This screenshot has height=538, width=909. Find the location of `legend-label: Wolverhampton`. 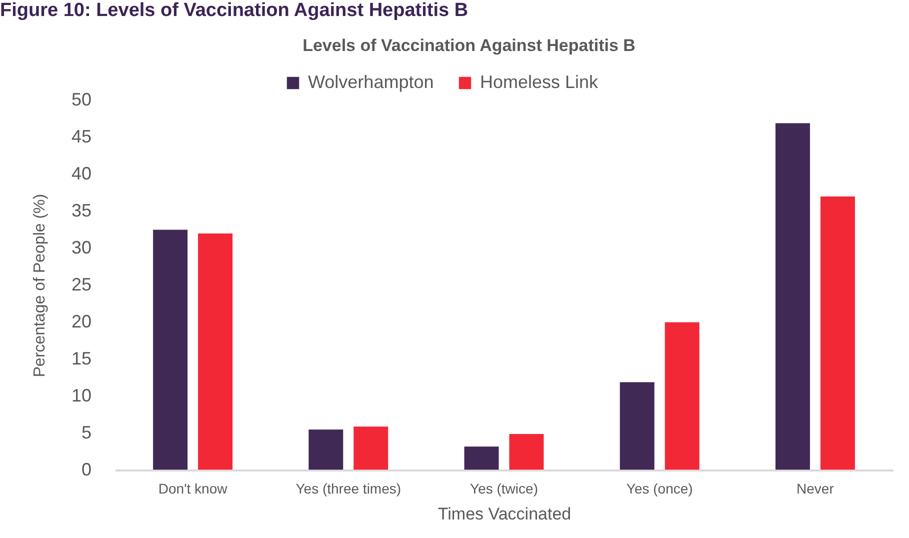

legend-label: Wolverhampton is located at coordinates (371, 82).